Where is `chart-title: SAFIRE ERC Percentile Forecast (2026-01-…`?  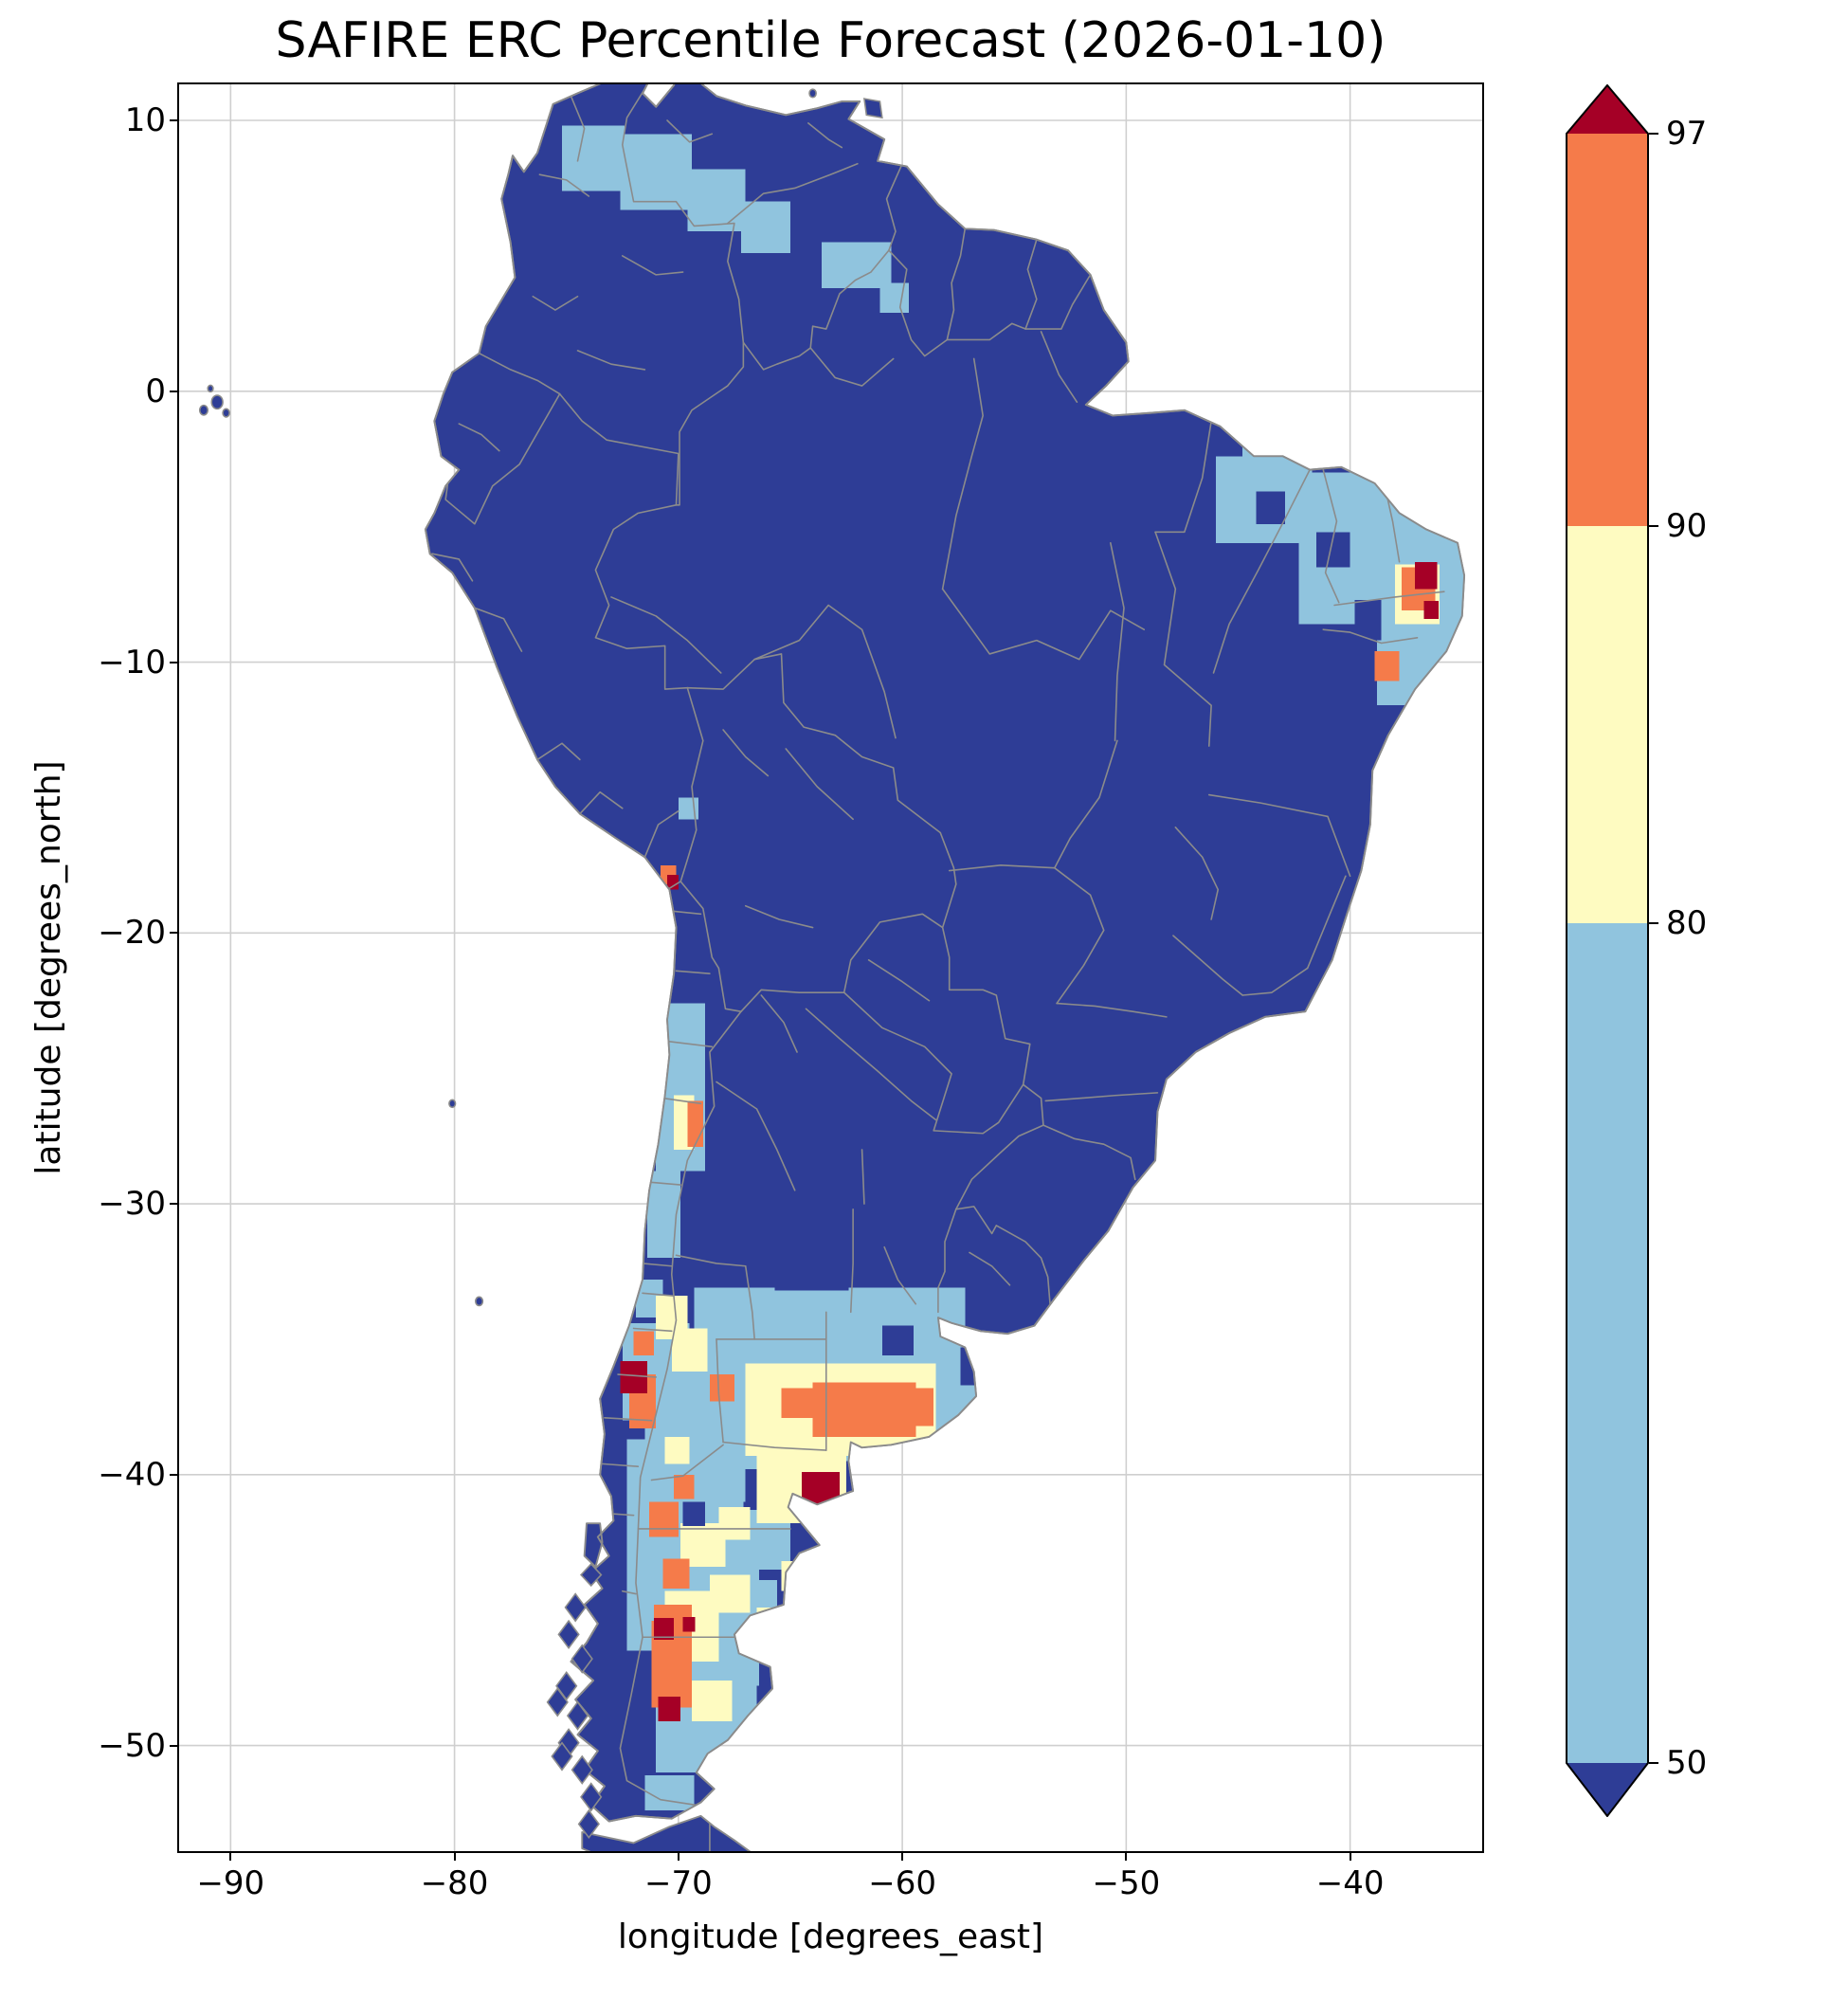 chart-title: SAFIRE ERC Percentile Forecast (2026-01-… is located at coordinates (831, 40).